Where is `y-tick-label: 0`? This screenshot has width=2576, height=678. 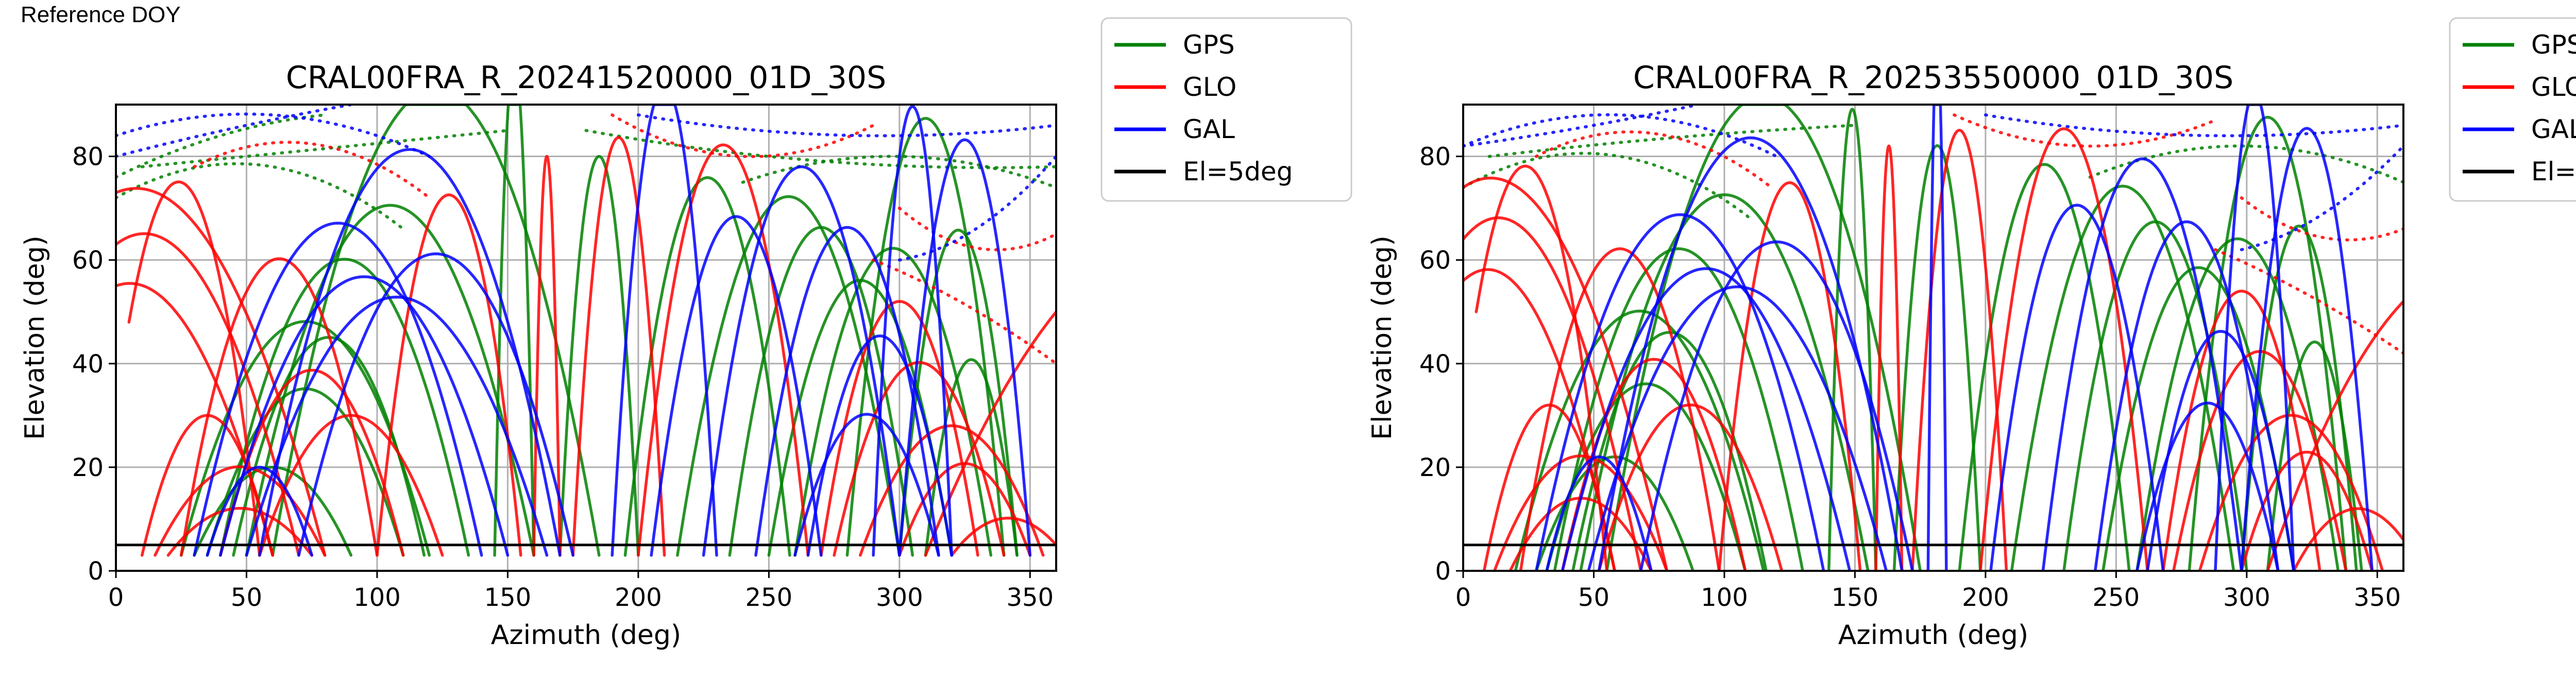
y-tick-label: 0 is located at coordinates (96, 571).